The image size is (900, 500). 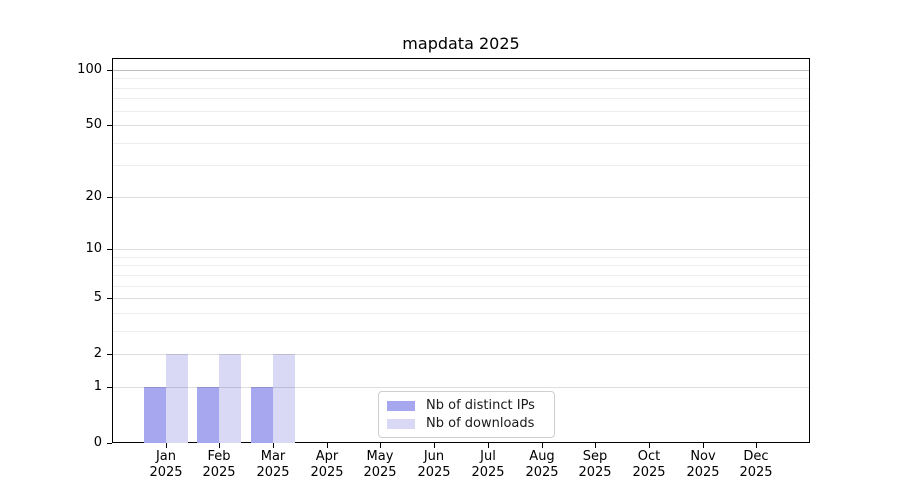 I want to click on chart-title: mapdata 2025, so click(x=461, y=43).